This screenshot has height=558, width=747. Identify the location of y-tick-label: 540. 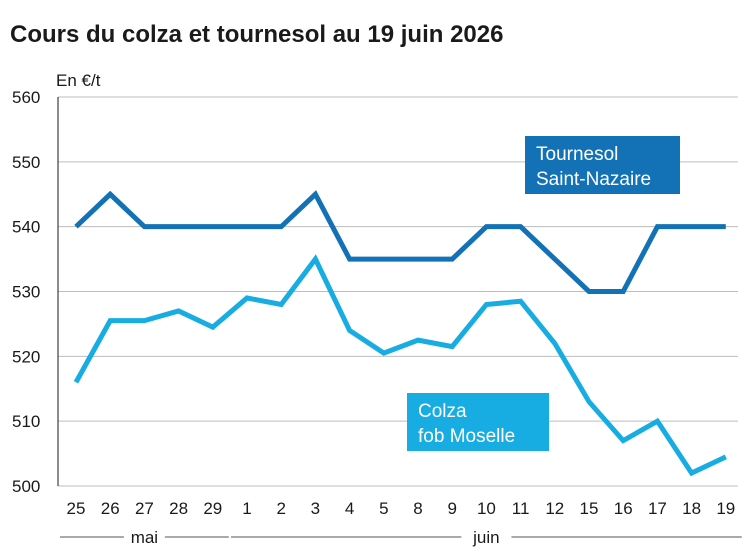
(26, 227).